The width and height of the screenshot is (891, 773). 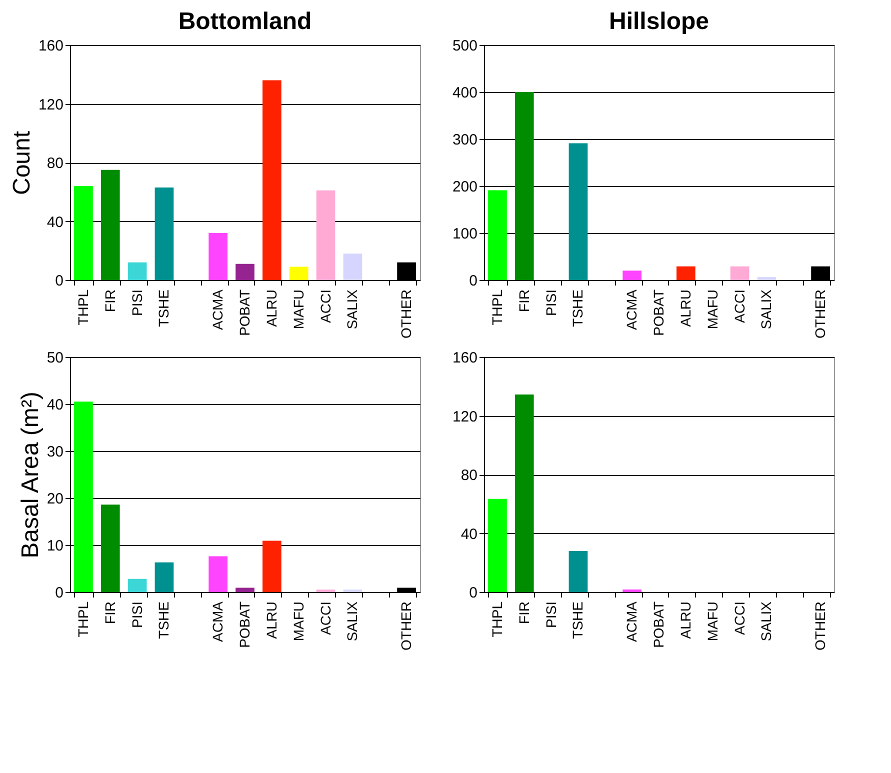 What do you see at coordinates (55, 499) in the screenshot?
I see `y-tick-label: 20` at bounding box center [55, 499].